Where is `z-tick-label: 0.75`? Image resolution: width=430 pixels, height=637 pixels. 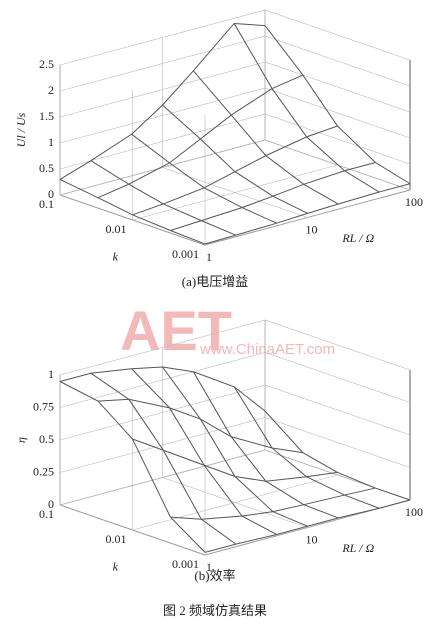 z-tick-label: 0.75 is located at coordinates (43, 406).